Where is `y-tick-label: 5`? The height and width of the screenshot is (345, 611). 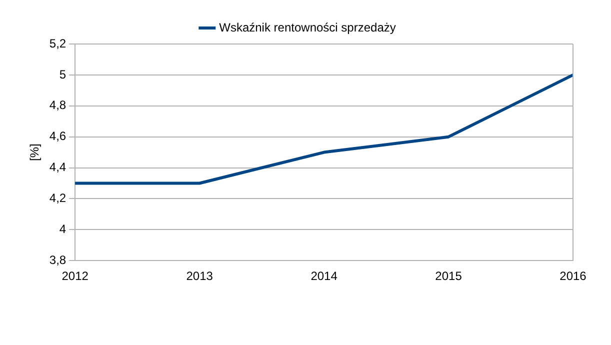 y-tick-label: 5 is located at coordinates (62, 74).